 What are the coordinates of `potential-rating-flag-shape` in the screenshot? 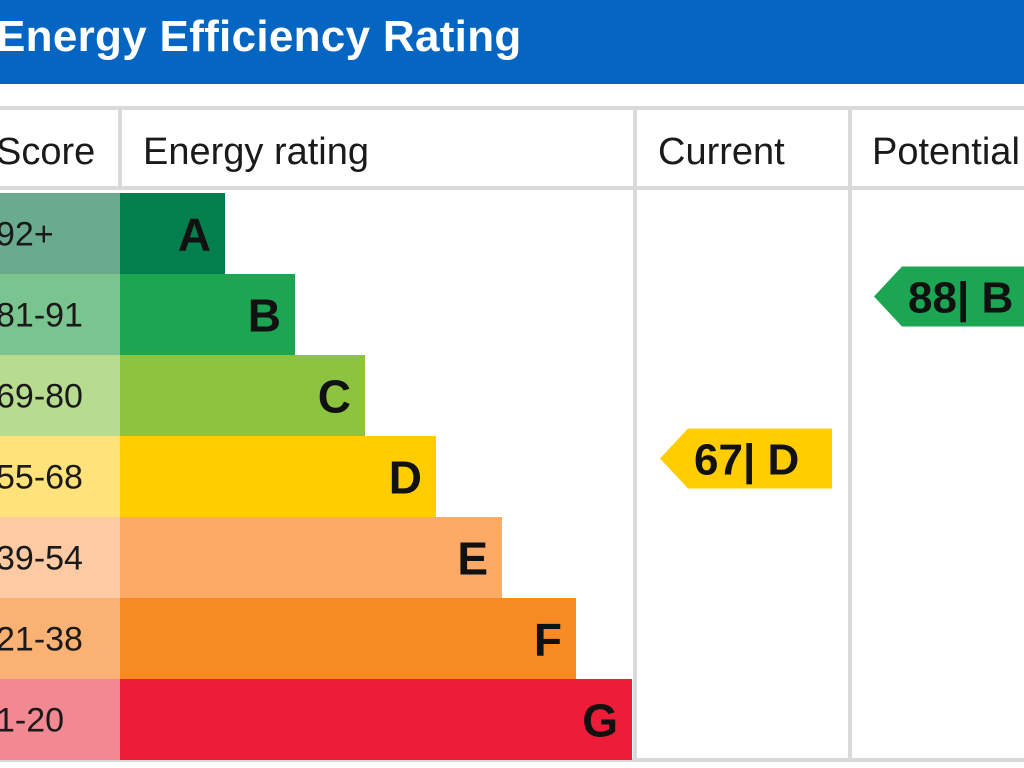 It's located at (949, 296).